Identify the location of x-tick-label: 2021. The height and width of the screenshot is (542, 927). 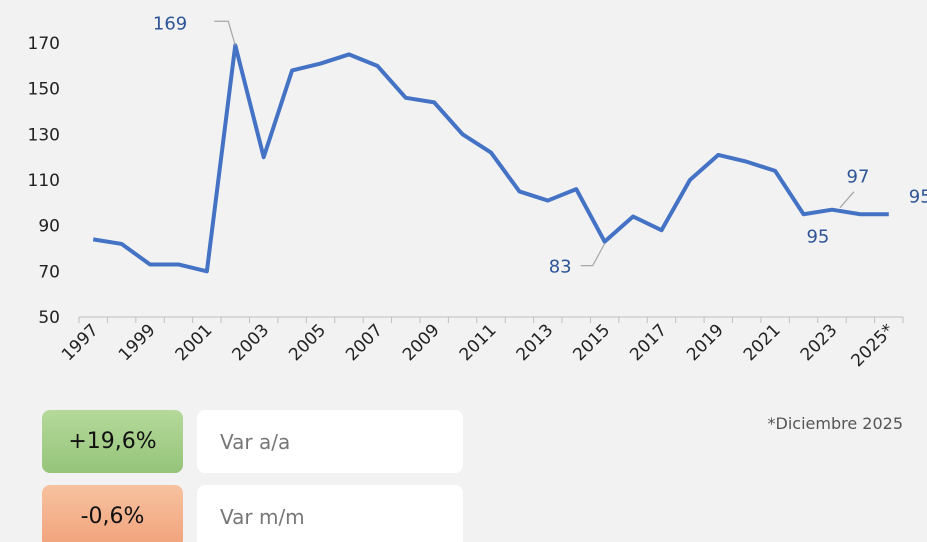
(762, 342).